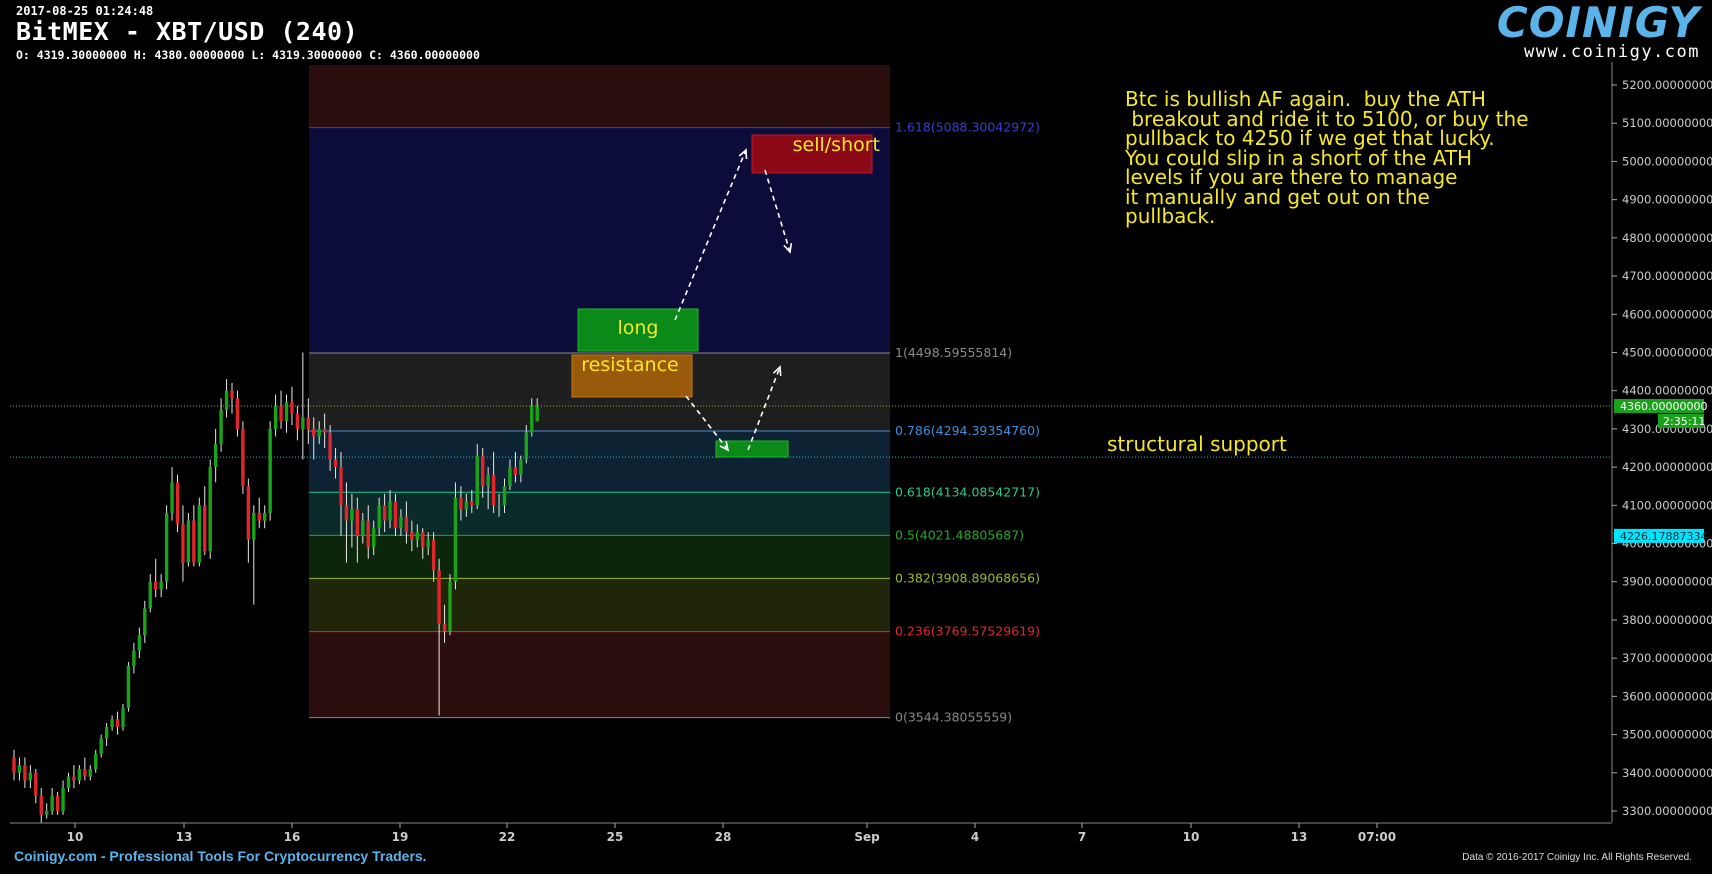  I want to click on arrow-pullback-up, so click(764, 408).